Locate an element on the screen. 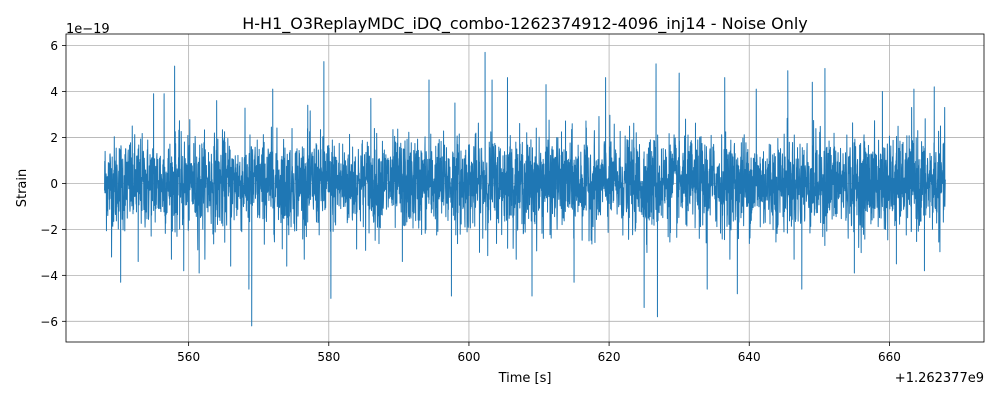  y-tick-label: 2 is located at coordinates (54, 138).